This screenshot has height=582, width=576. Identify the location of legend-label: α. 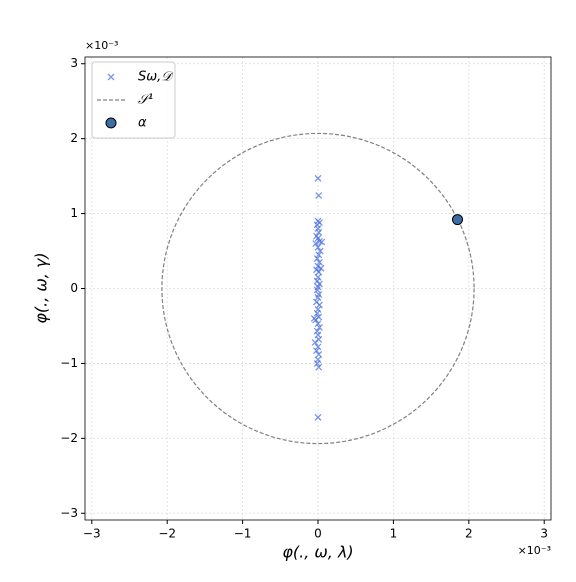
(142, 123).